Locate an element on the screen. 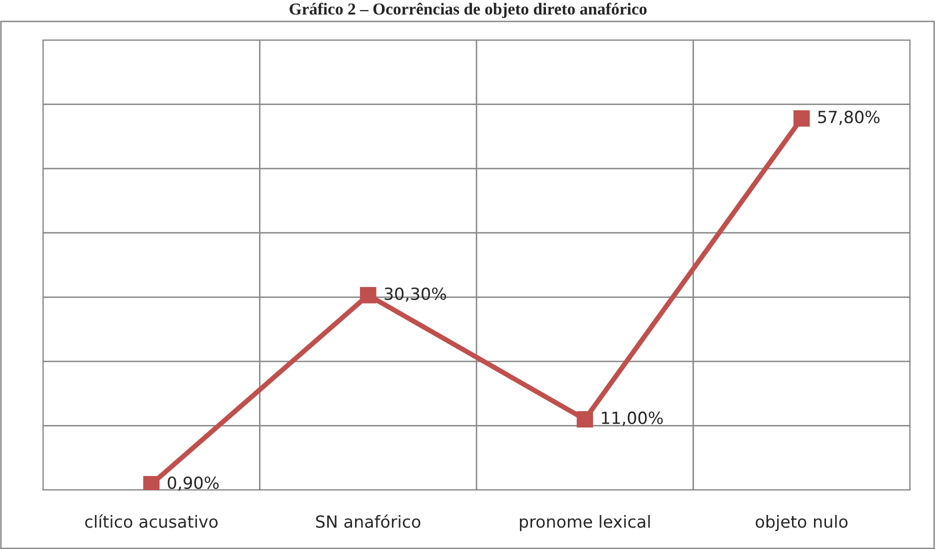  data-label: 30,30% is located at coordinates (415, 294).